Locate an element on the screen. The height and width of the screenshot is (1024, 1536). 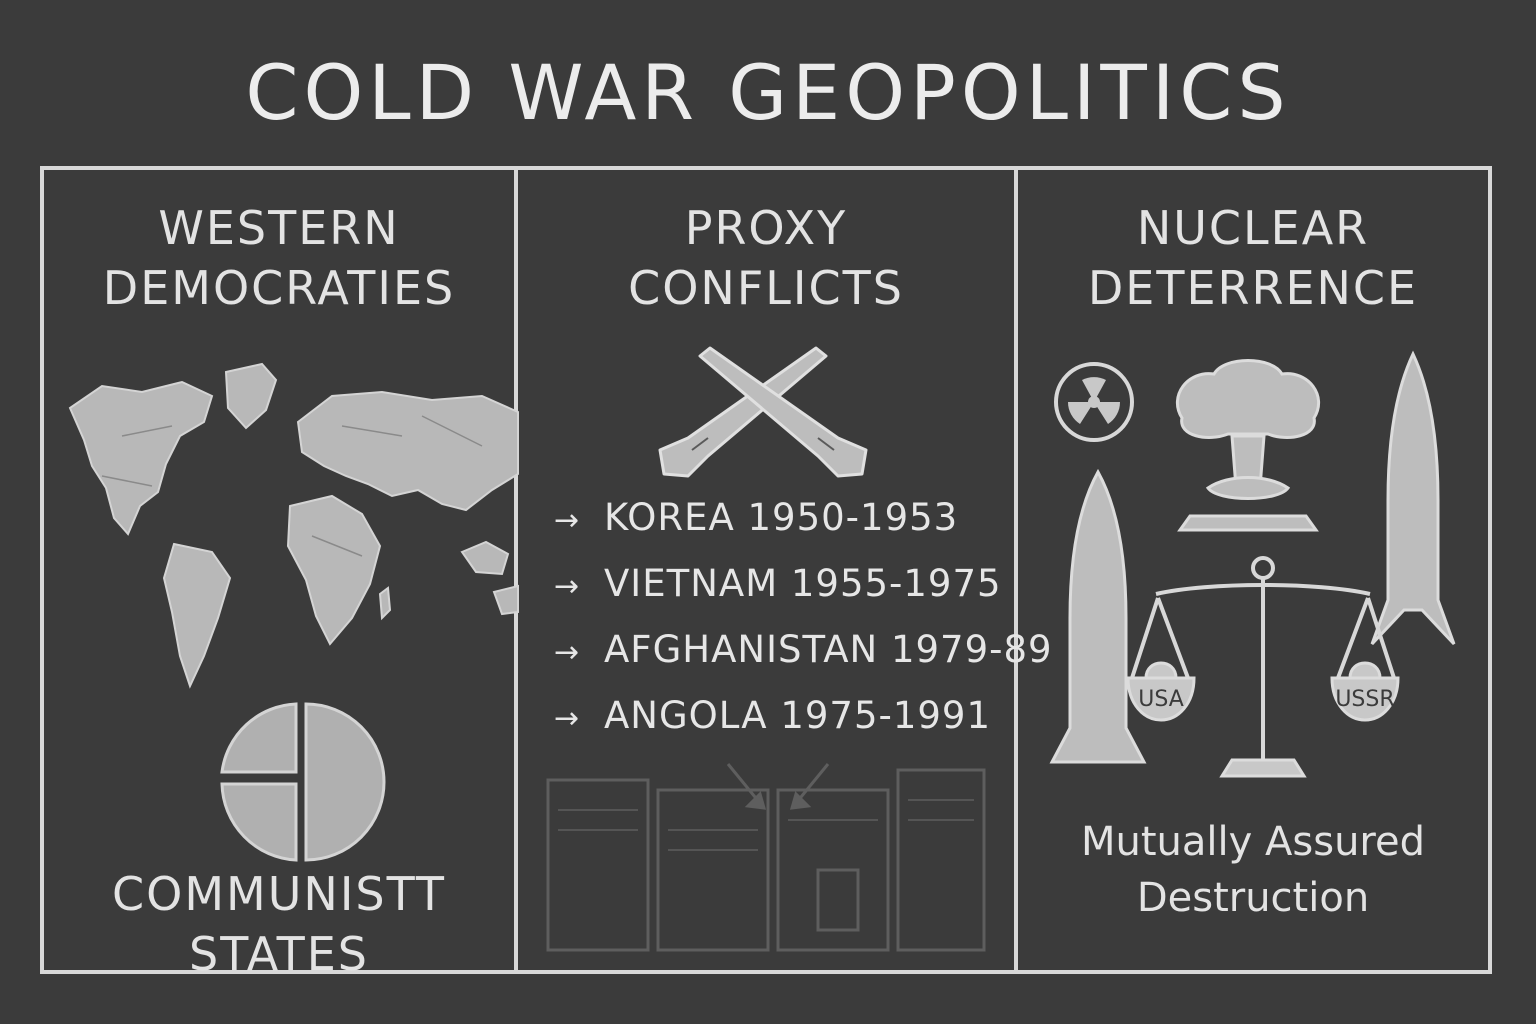
list-item: → ANGOLA 1975-1991 is located at coordinates (772, 715).